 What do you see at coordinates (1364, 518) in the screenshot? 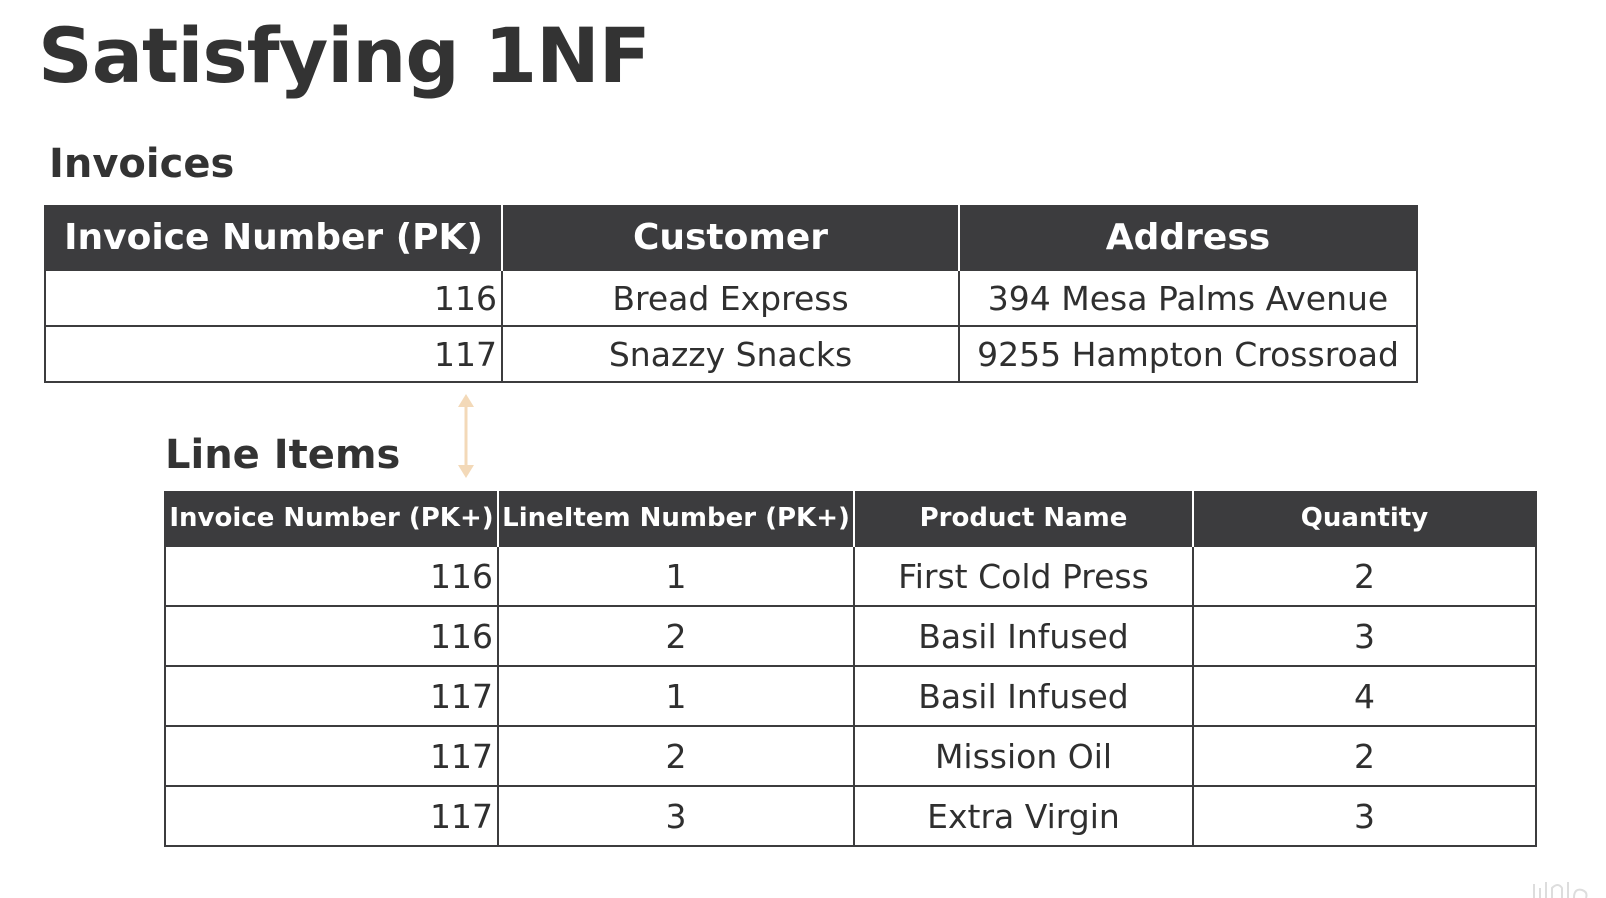
I see `line-items-column-header: Quantity` at bounding box center [1364, 518].